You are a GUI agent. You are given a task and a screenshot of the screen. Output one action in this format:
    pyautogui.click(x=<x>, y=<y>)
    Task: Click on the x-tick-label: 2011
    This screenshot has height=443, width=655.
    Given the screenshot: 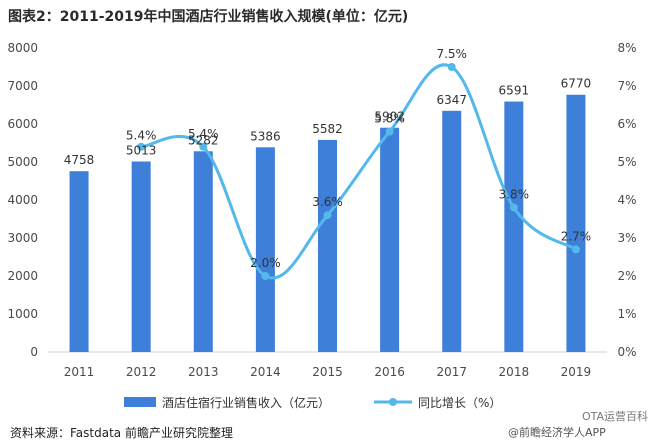 What is the action you would take?
    pyautogui.click(x=79, y=372)
    